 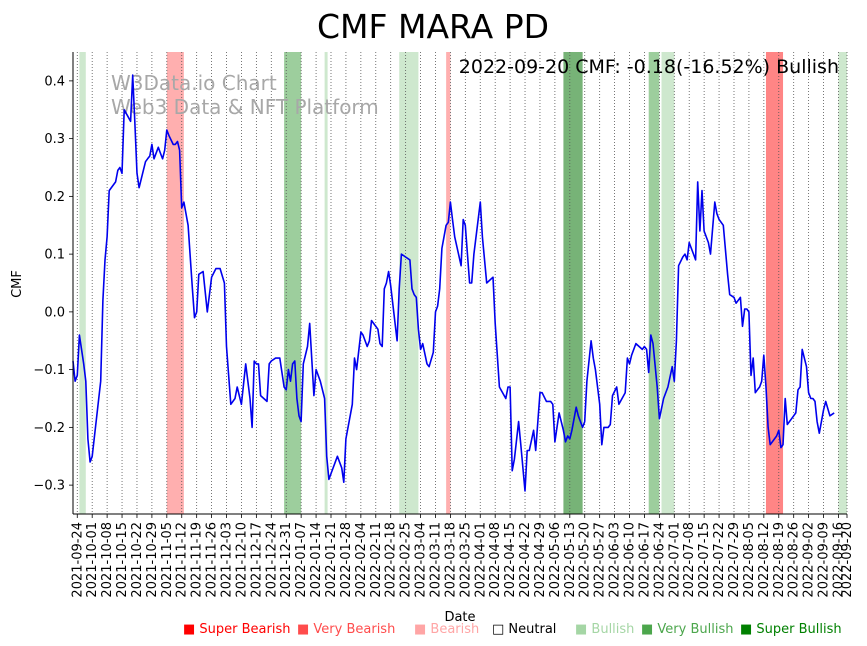 I want to click on x-tick-label: 2022-03-04, so click(x=421, y=560).